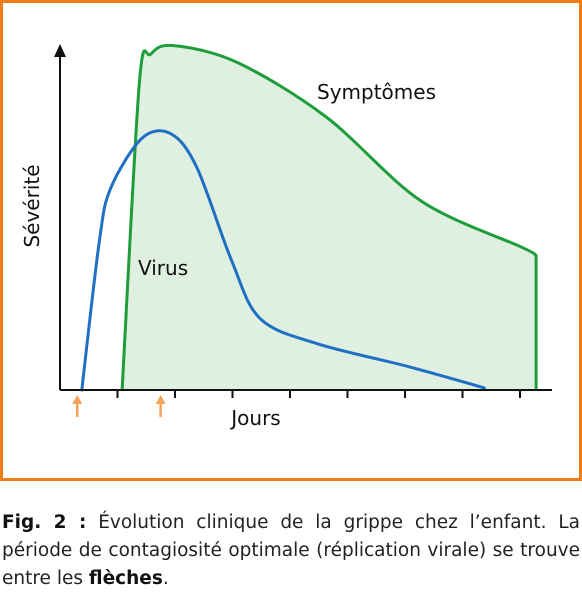  I want to click on caption-end: ., so click(165, 578).